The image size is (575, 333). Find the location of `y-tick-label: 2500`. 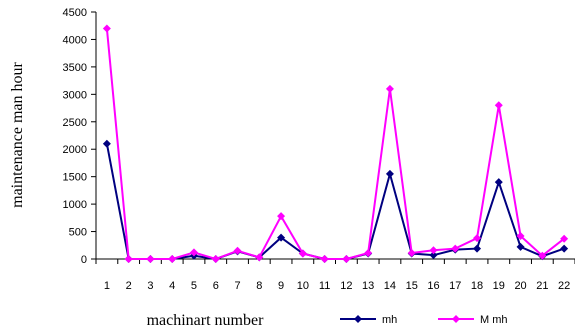

y-tick-label: 2500 is located at coordinates (75, 123).